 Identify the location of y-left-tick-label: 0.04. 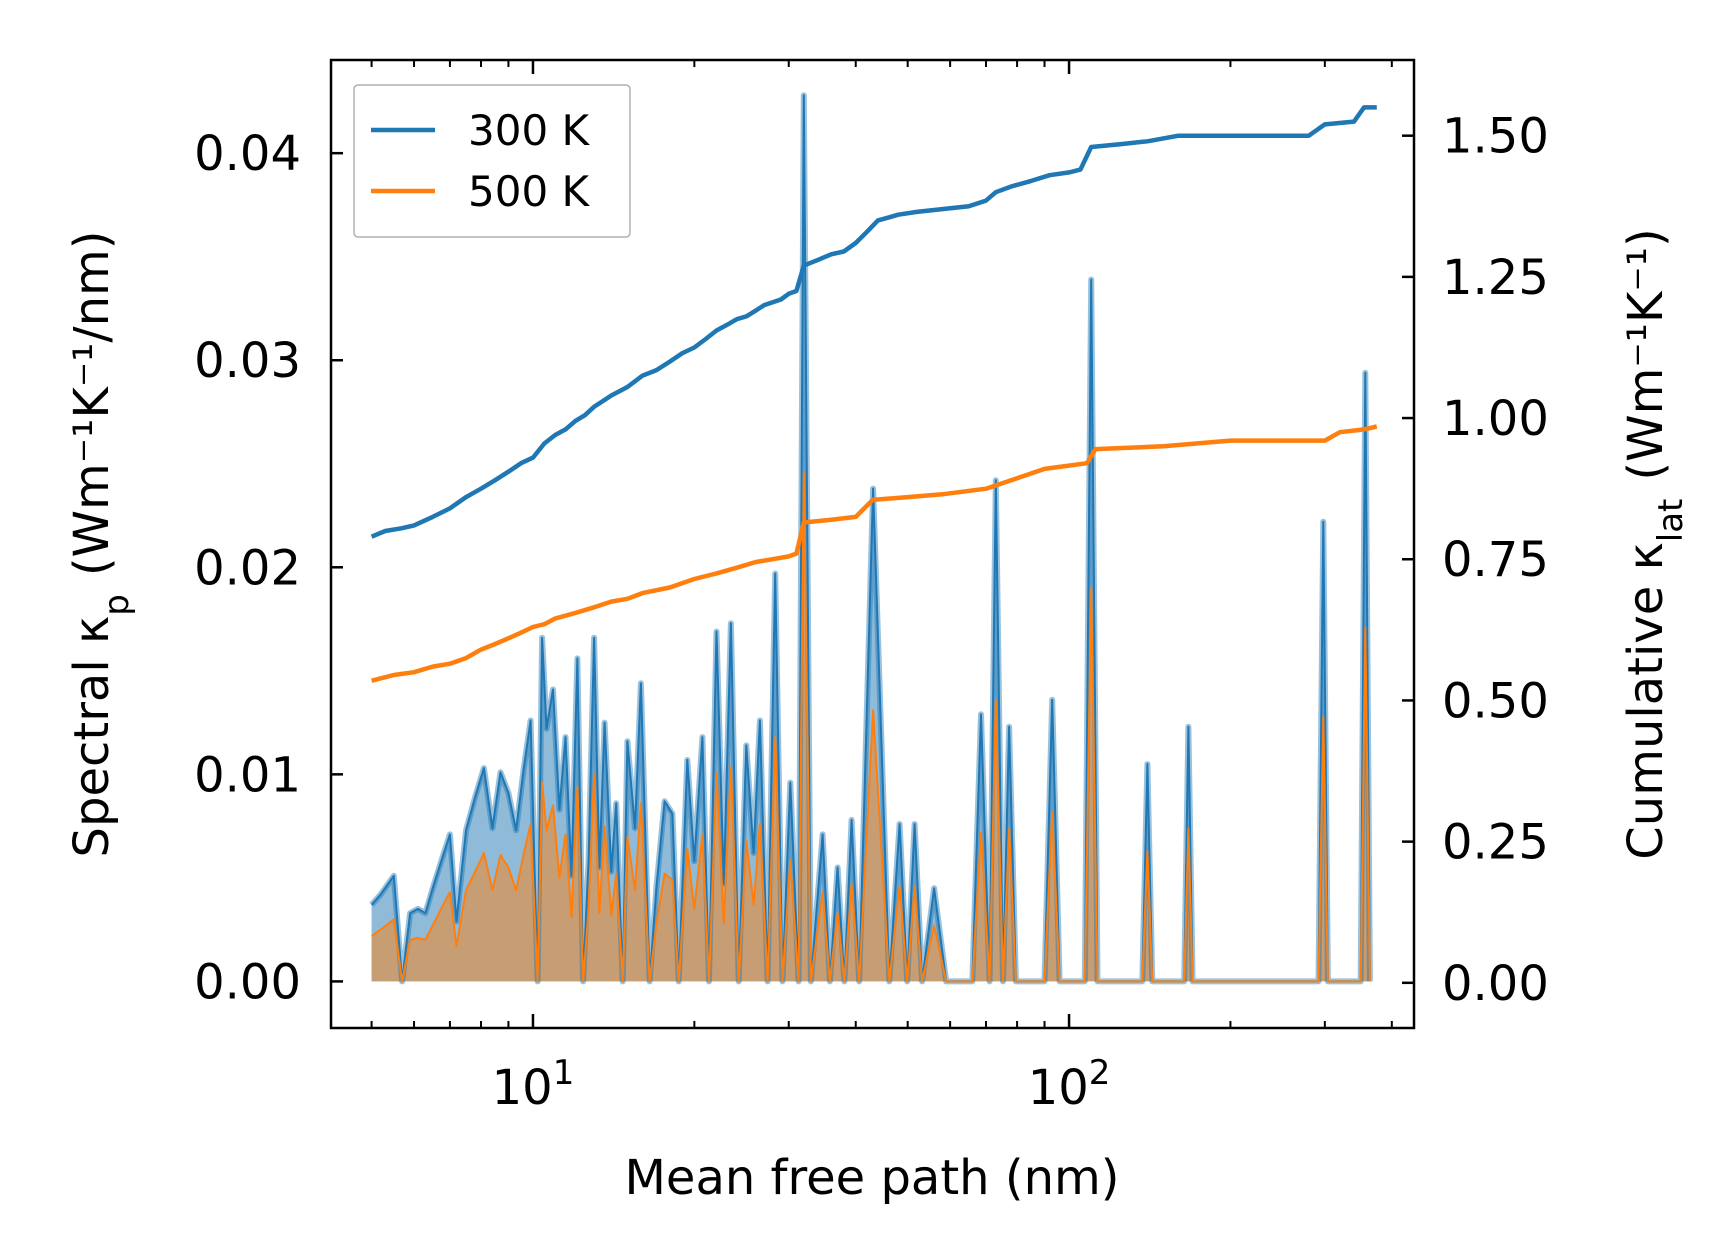
(247, 154).